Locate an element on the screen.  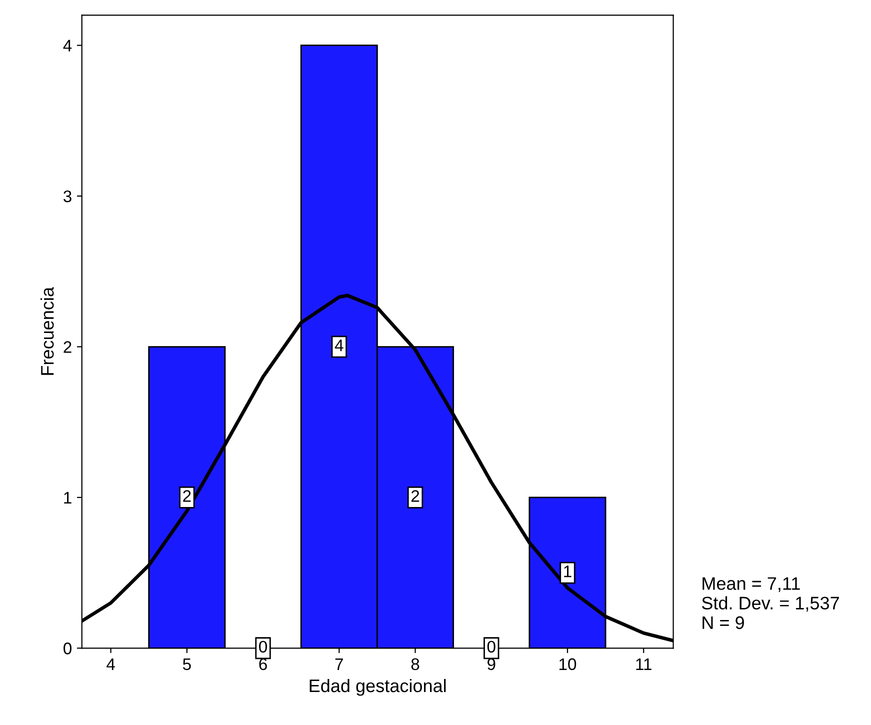
y-tick-label: 2 is located at coordinates (68, 347).